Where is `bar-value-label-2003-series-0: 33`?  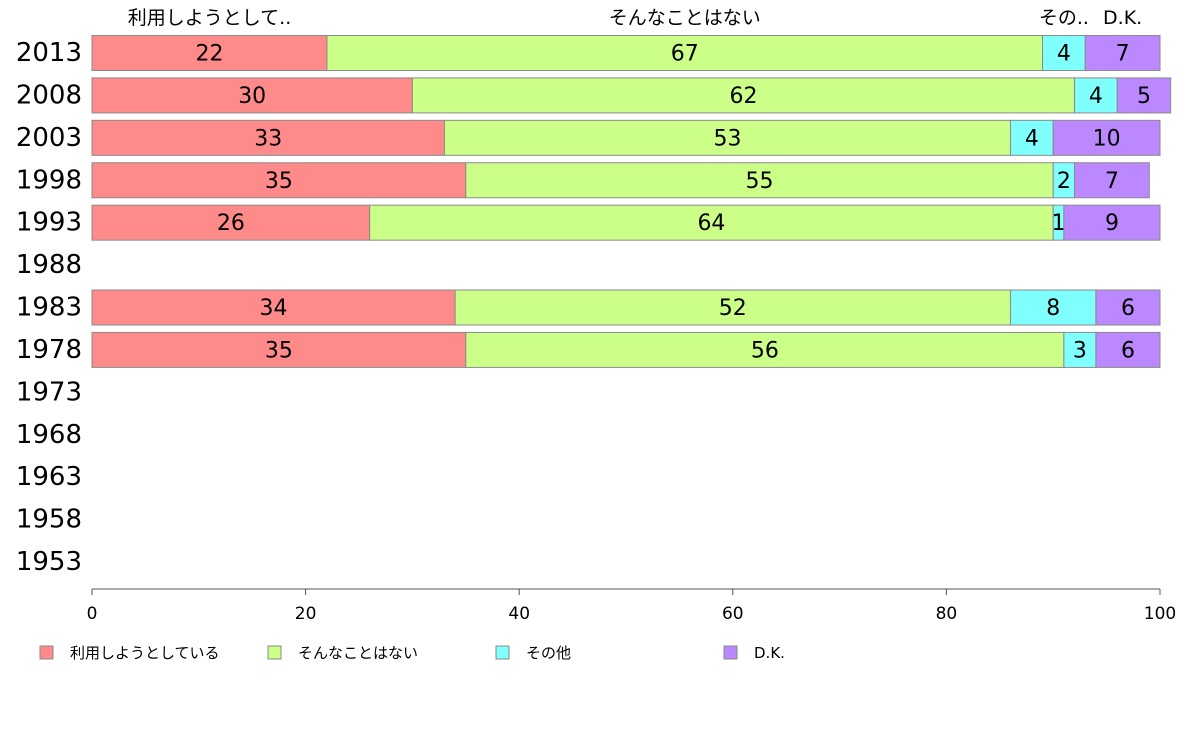 bar-value-label-2003-series-0: 33 is located at coordinates (268, 138).